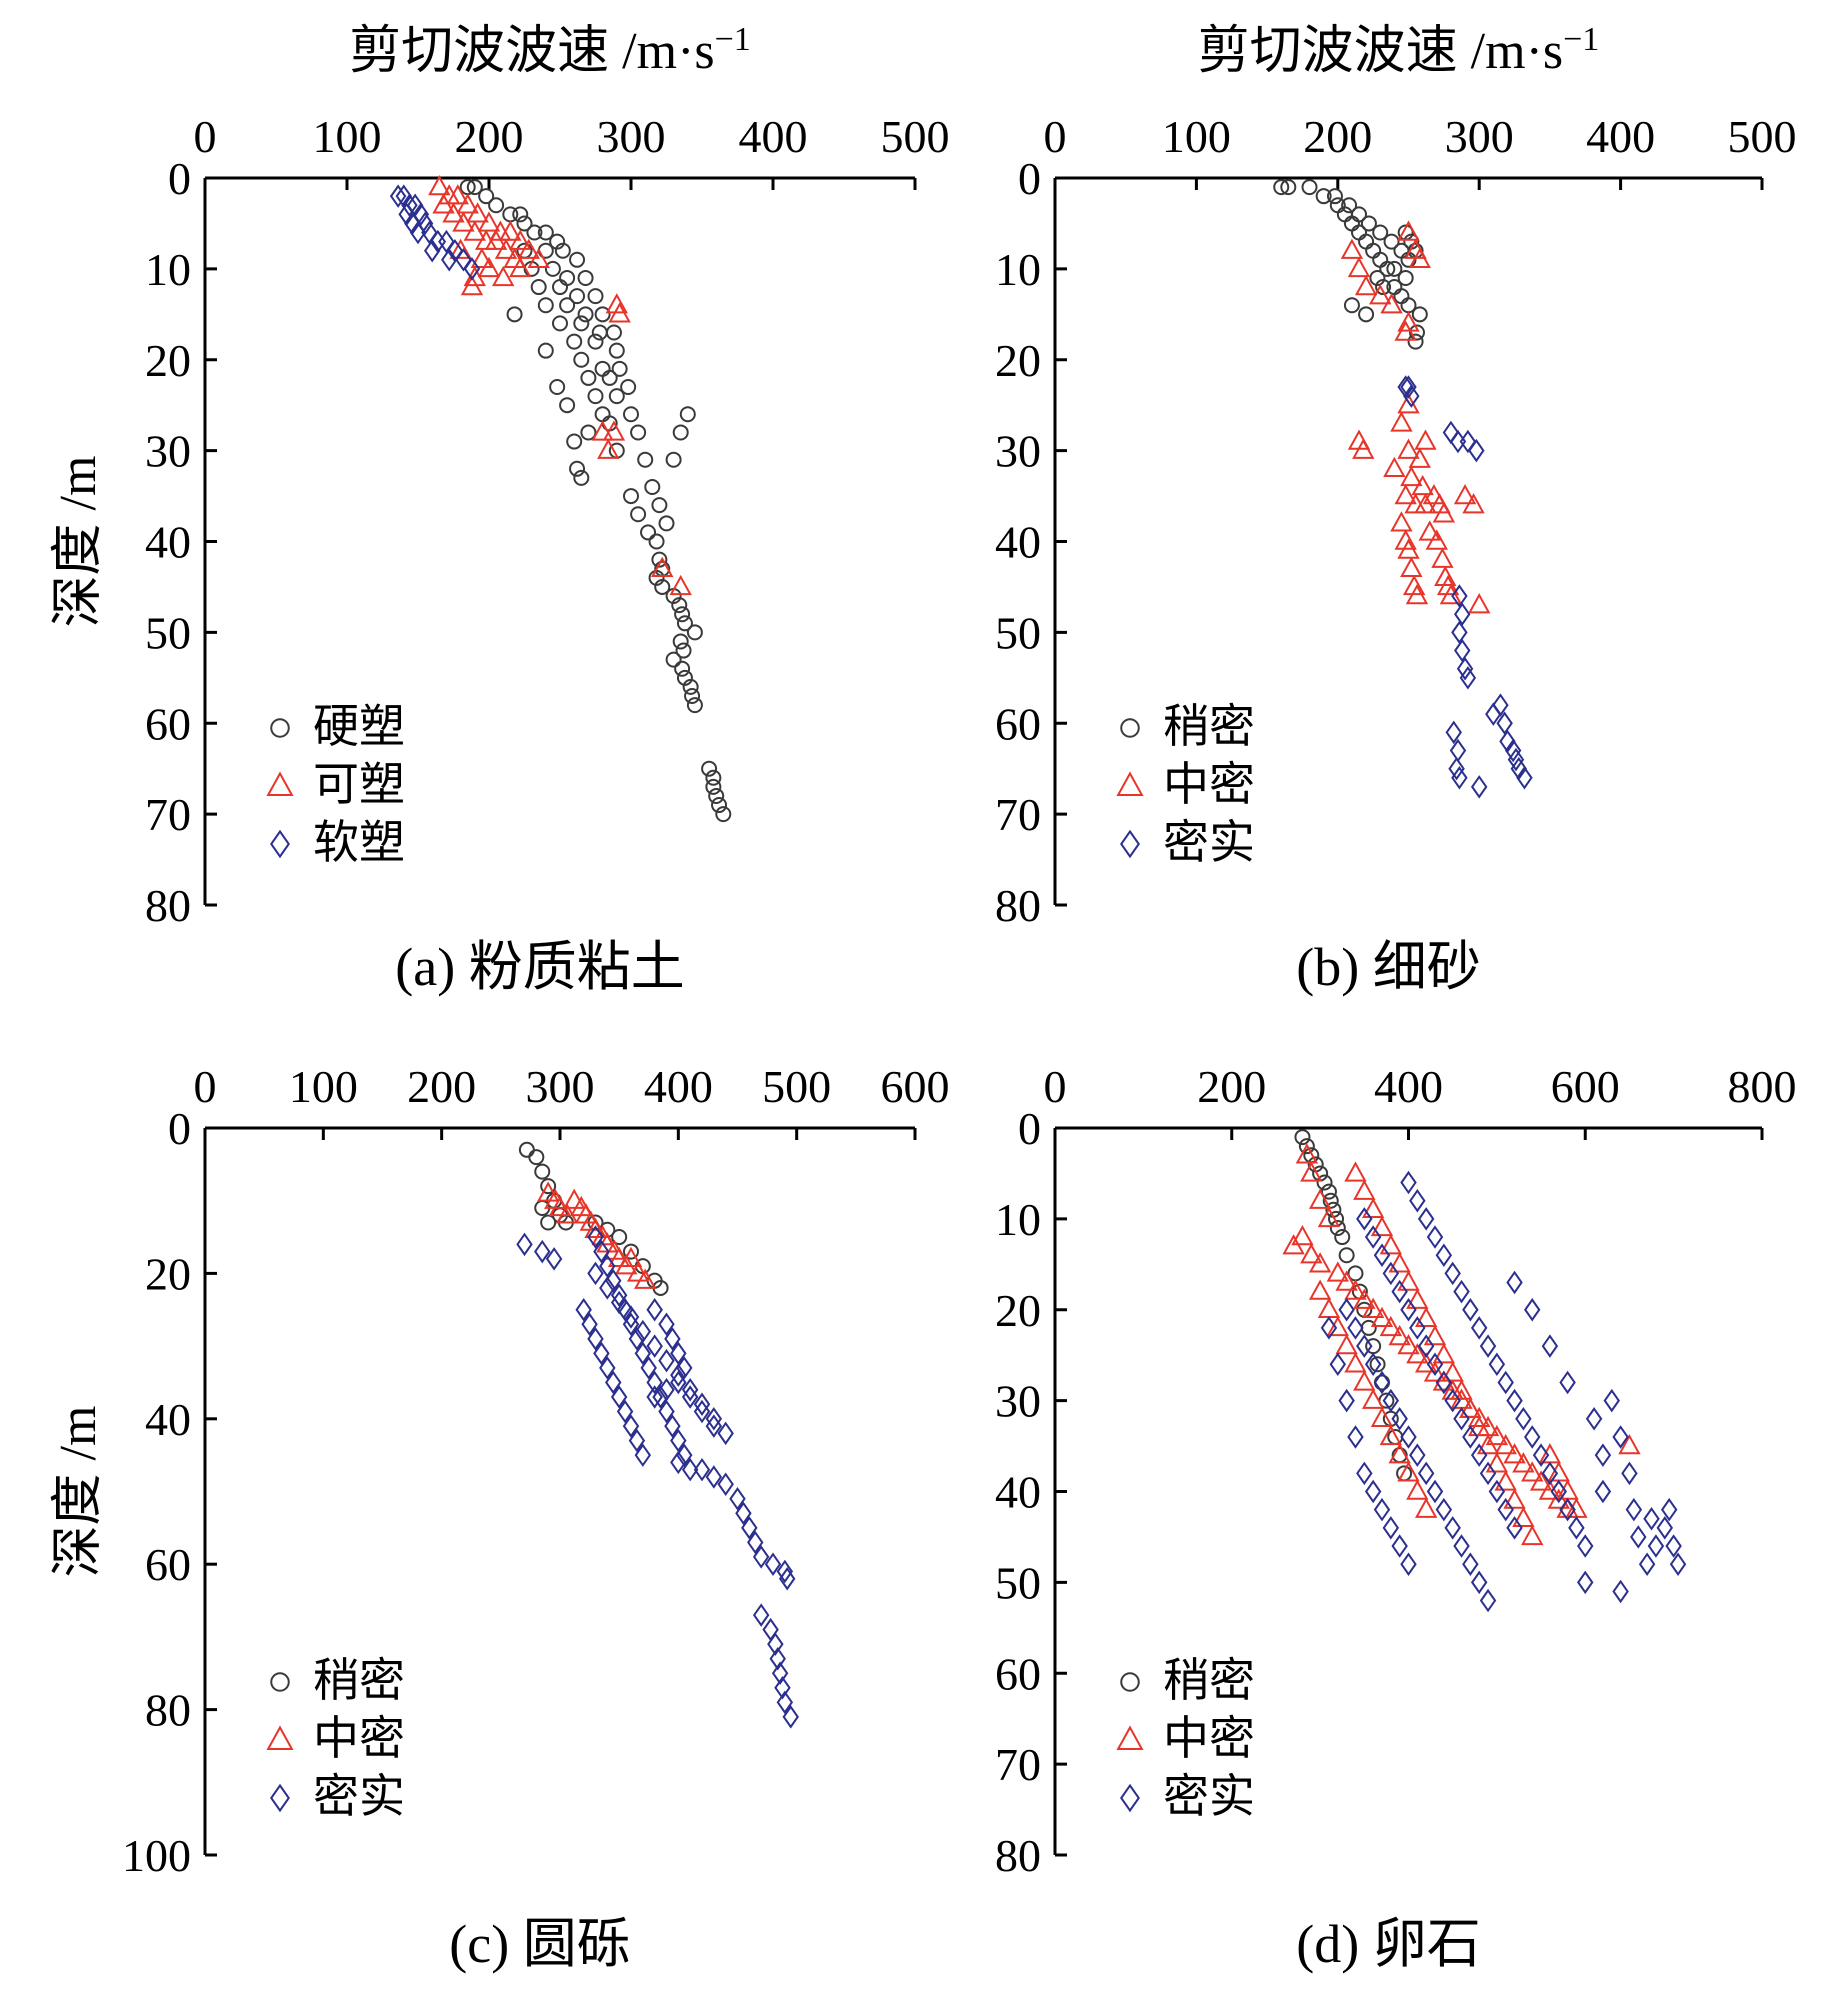  I want to click on legend-label: 稍密, so click(1209, 726).